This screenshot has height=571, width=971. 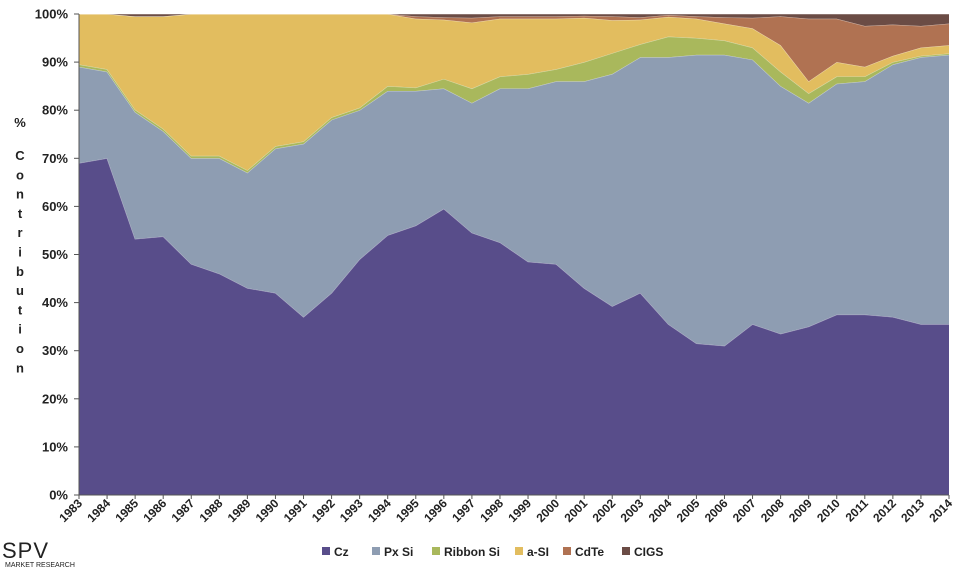 What do you see at coordinates (351, 510) in the screenshot?
I see `x-tick-label: 1993` at bounding box center [351, 510].